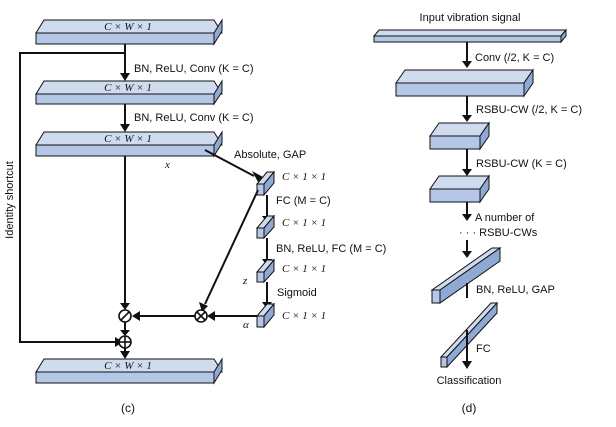  Describe the element at coordinates (467, 249) in the screenshot. I see `arrow-more-to-gap` at that location.